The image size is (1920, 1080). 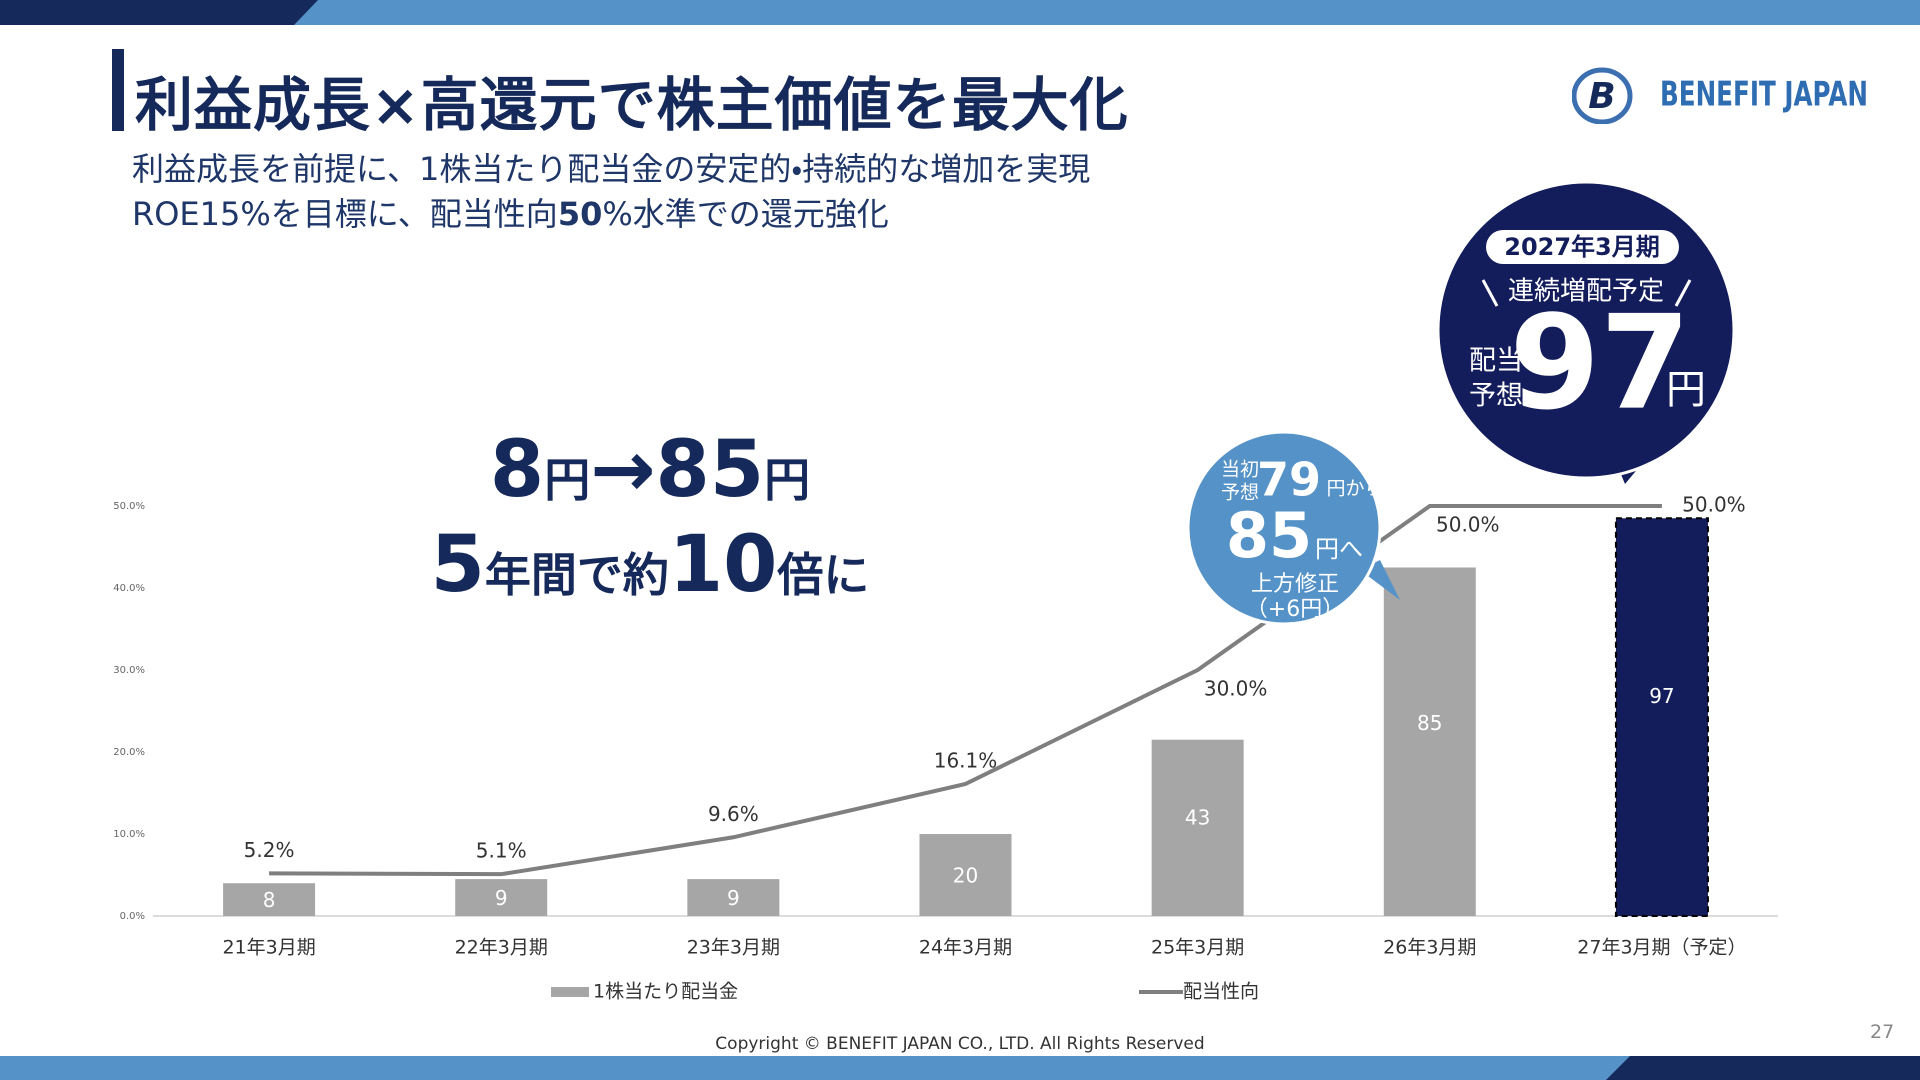 I want to click on y-tick-label: 10.0%, so click(x=129, y=834).